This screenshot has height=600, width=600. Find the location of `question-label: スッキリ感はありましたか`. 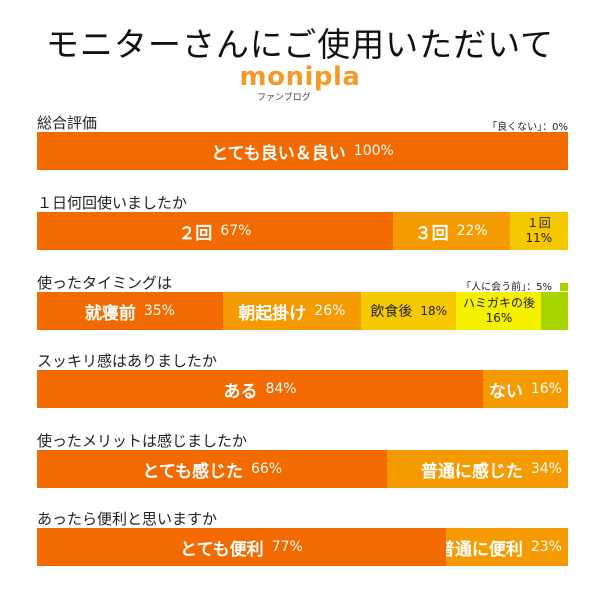

question-label: スッキリ感はありましたか is located at coordinates (127, 361).